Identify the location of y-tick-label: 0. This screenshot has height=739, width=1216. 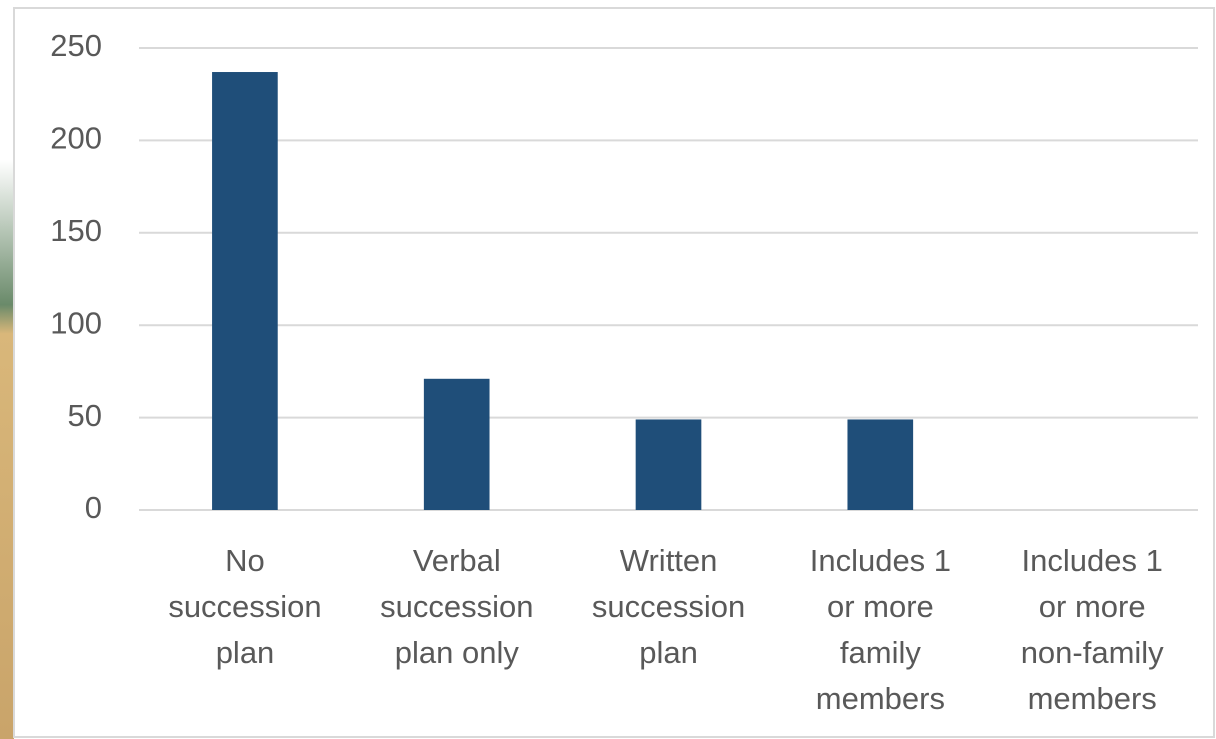
(93, 507).